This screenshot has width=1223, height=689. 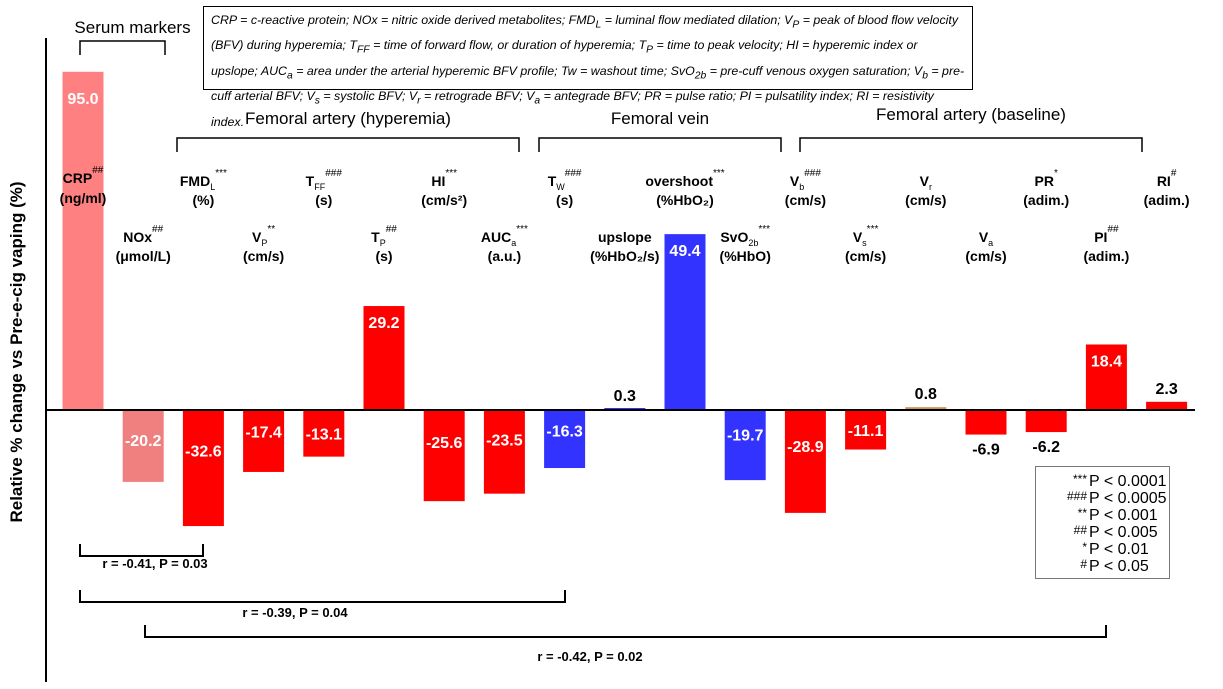 What do you see at coordinates (1044, 181) in the screenshot?
I see `category-name: PR` at bounding box center [1044, 181].